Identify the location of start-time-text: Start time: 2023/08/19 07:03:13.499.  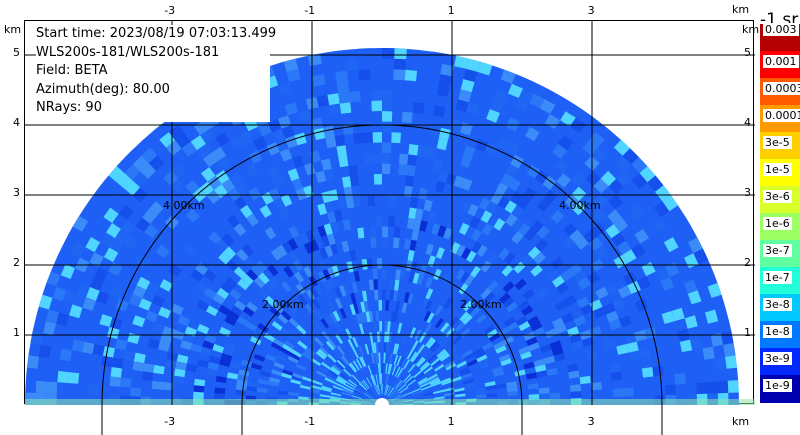
(156, 33).